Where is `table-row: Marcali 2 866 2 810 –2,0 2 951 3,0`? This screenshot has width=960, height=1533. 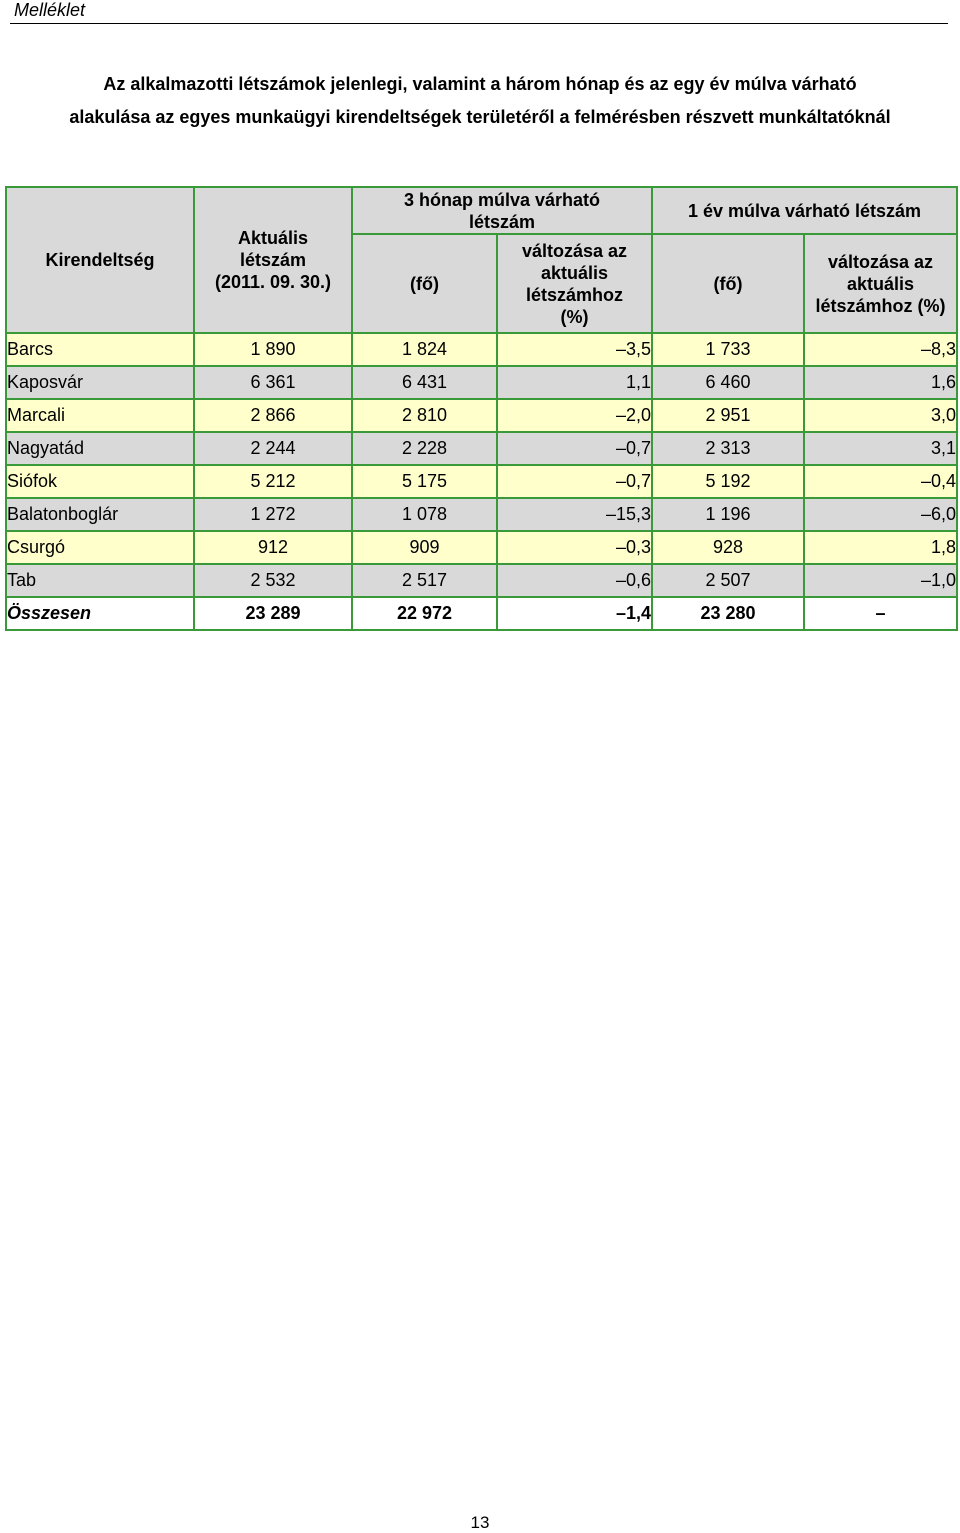
table-row: Marcali 2 866 2 810 –2,0 2 951 3,0 is located at coordinates (481, 415).